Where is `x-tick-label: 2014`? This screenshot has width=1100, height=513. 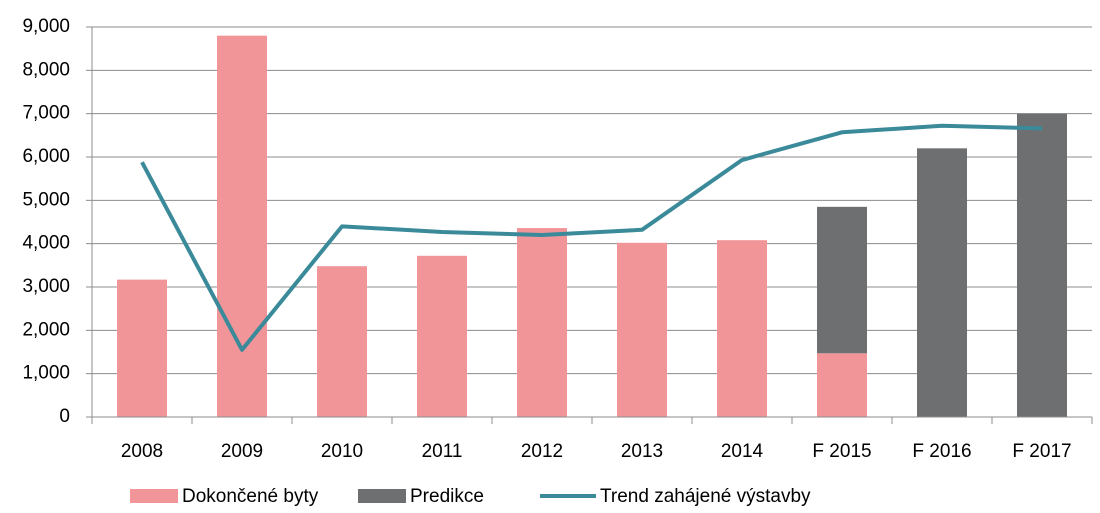 x-tick-label: 2014 is located at coordinates (742, 451).